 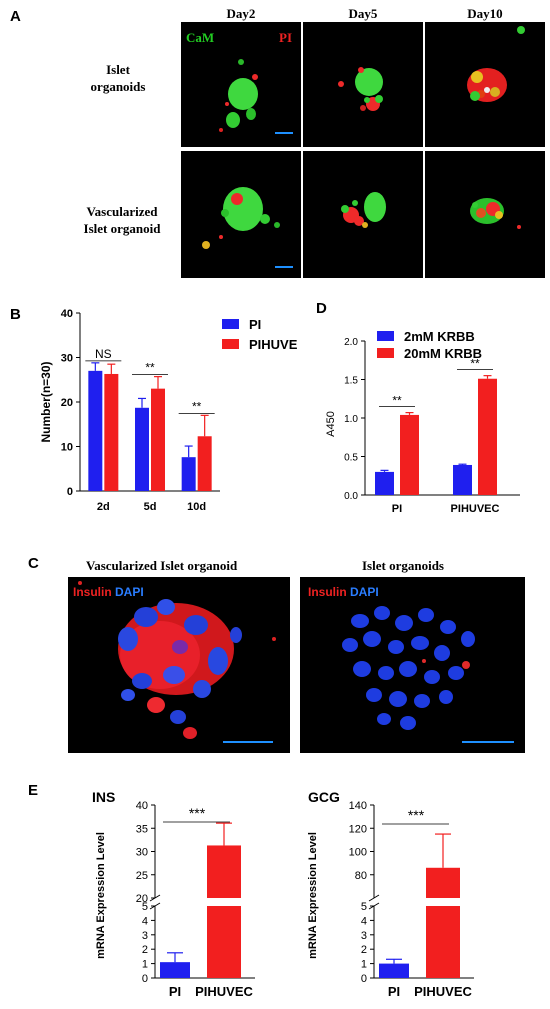 I want to click on y-tick-label: 120, so click(x=358, y=829).